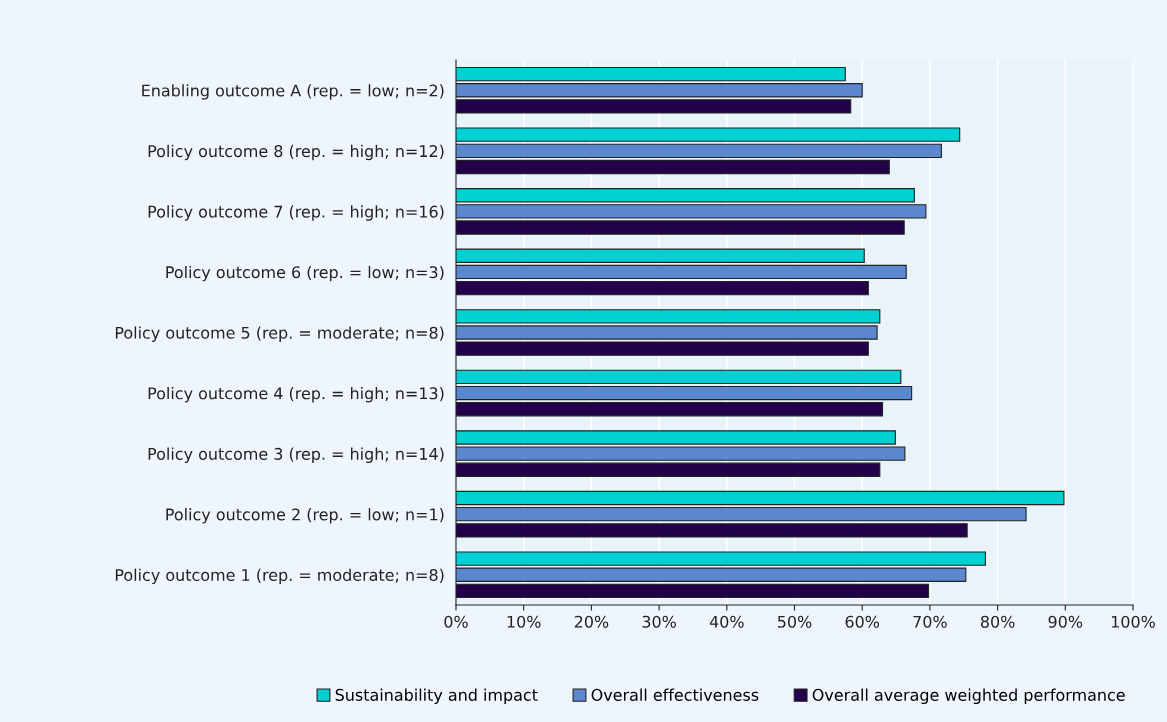 This screenshot has width=1167, height=722. What do you see at coordinates (997, 621) in the screenshot?
I see `x-tick-label: 80%` at bounding box center [997, 621].